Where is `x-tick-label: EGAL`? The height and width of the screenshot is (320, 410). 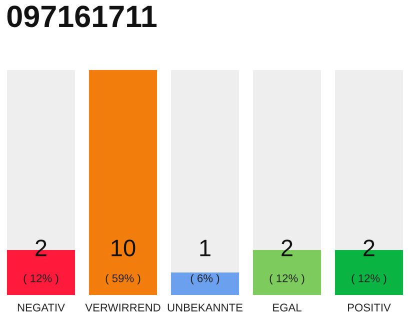 x-tick-label: EGAL is located at coordinates (287, 308).